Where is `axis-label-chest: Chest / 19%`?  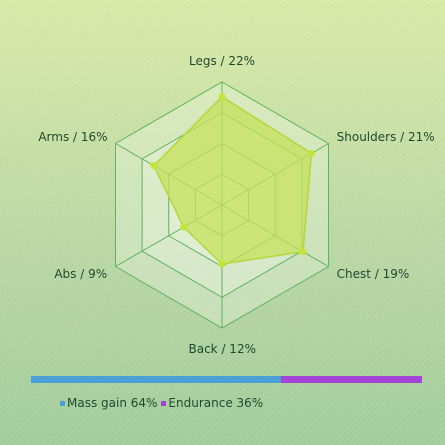 axis-label-chest: Chest / 19% is located at coordinates (373, 273).